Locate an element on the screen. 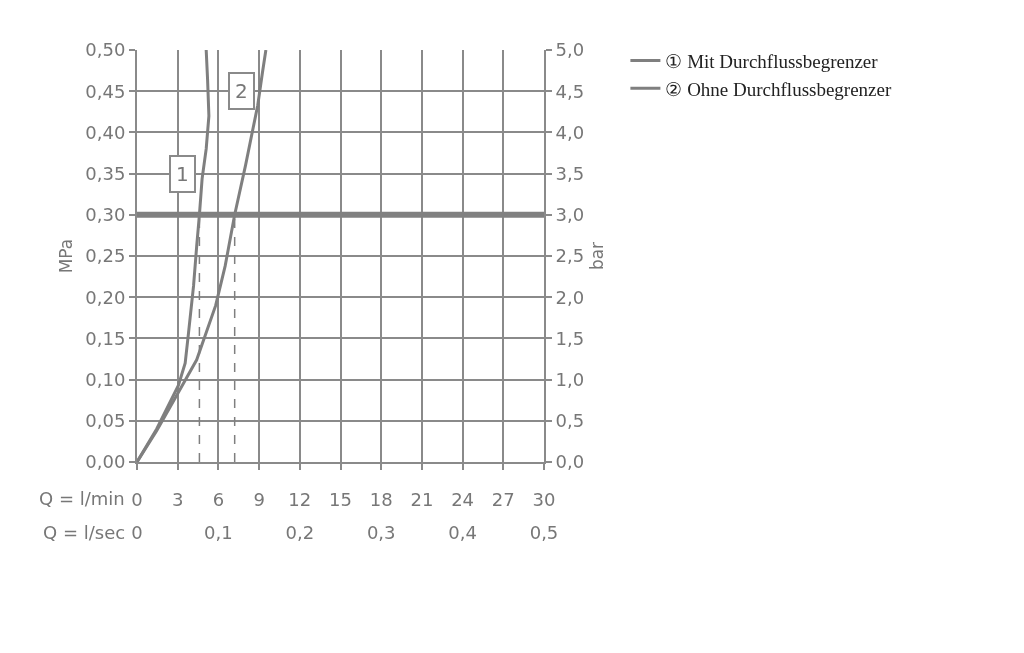  y-tick-label: 0,30 is located at coordinates (105, 215).